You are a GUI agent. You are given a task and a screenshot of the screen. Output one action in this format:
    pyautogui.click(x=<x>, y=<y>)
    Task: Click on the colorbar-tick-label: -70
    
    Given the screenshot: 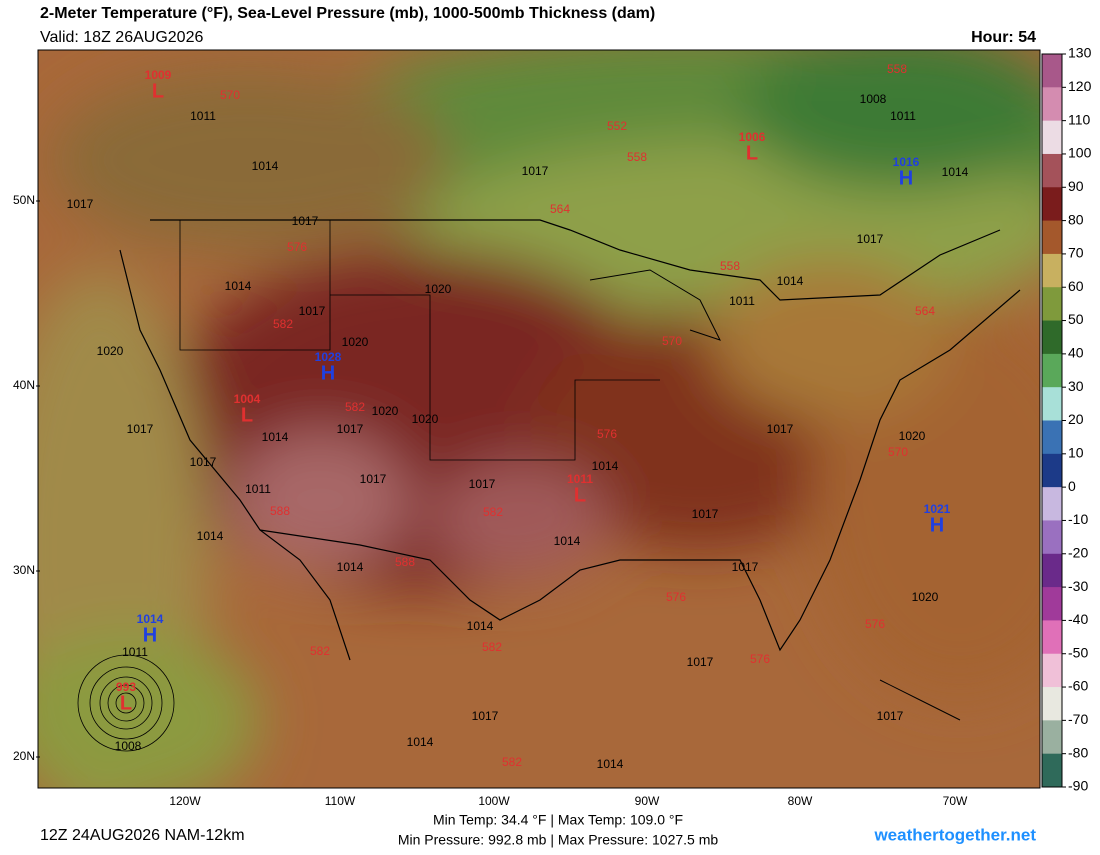 What is the action you would take?
    pyautogui.click(x=1078, y=719)
    